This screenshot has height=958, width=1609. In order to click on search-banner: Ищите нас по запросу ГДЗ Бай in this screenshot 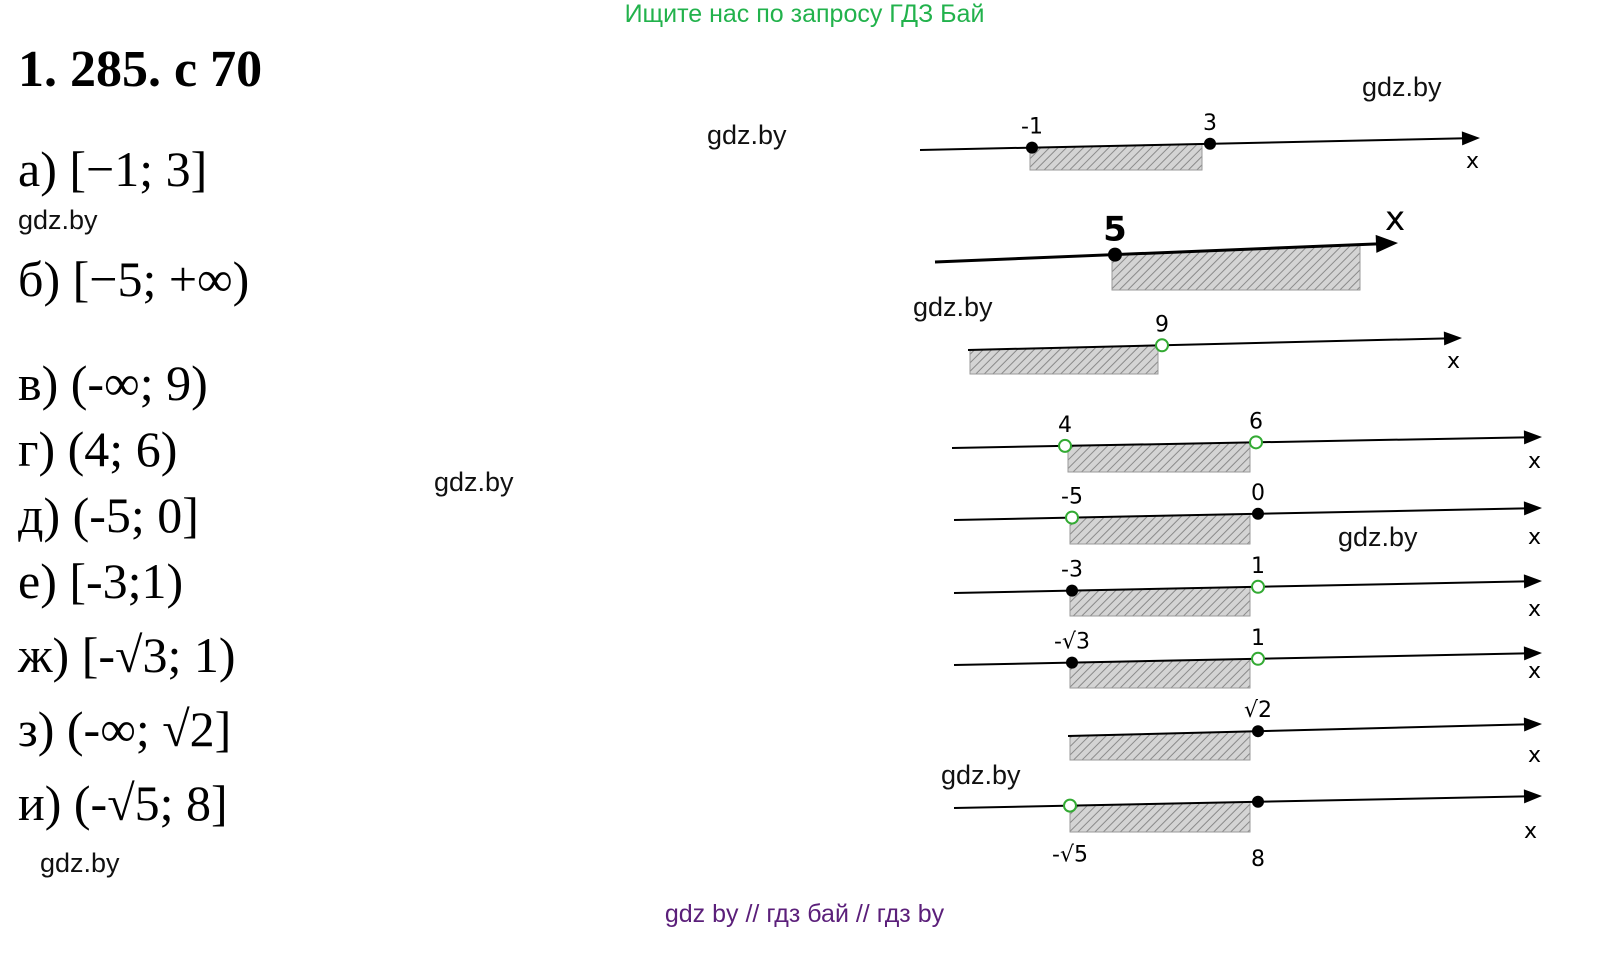, I will do `click(804, 14)`.